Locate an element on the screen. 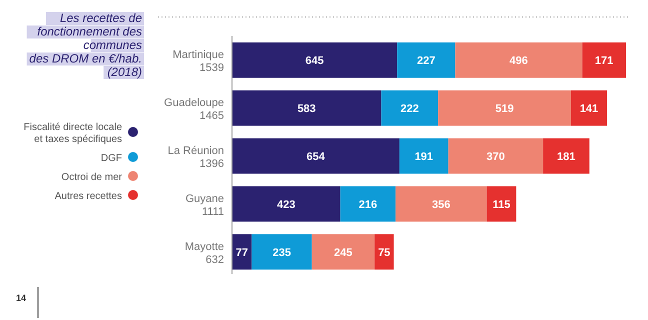  data-label: 654 is located at coordinates (316, 157).